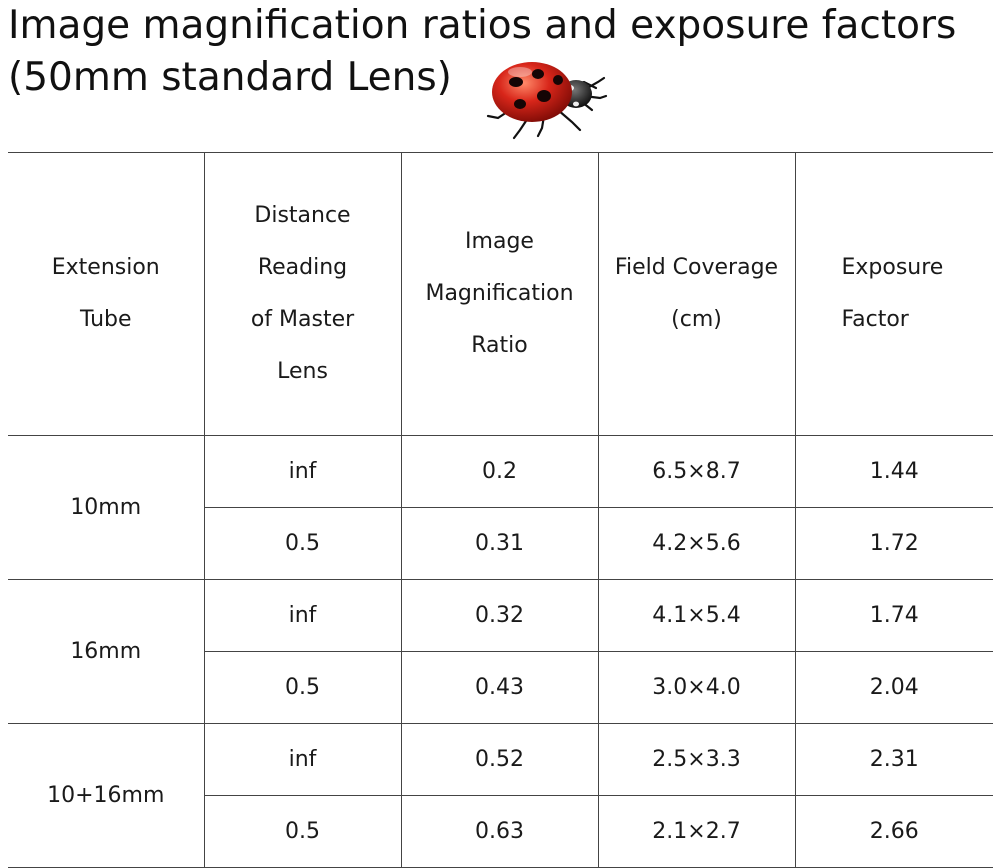 The width and height of the screenshot is (1000, 868). Describe the element at coordinates (893, 615) in the screenshot. I see `factor-cell: 1.74` at that location.